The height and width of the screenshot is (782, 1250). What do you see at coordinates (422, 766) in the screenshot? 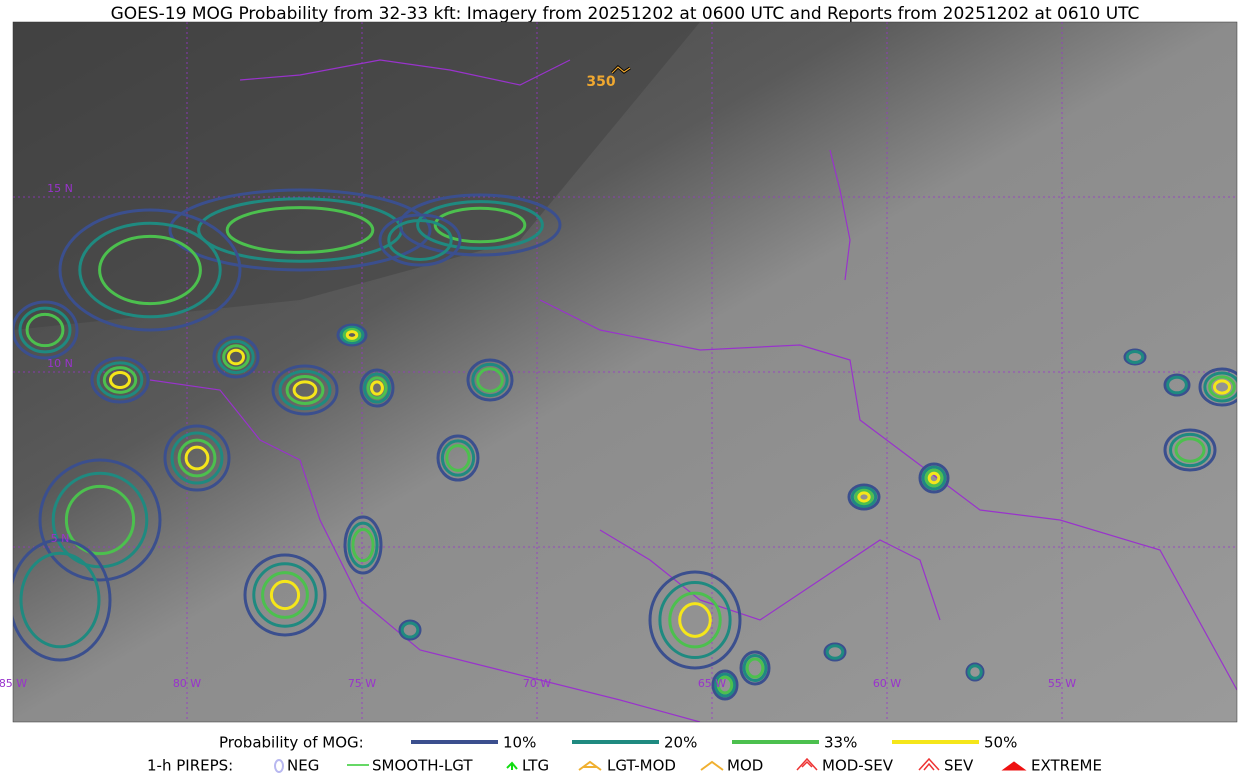
I see `legend-label: SMOOTH-LGT` at bounding box center [422, 766].